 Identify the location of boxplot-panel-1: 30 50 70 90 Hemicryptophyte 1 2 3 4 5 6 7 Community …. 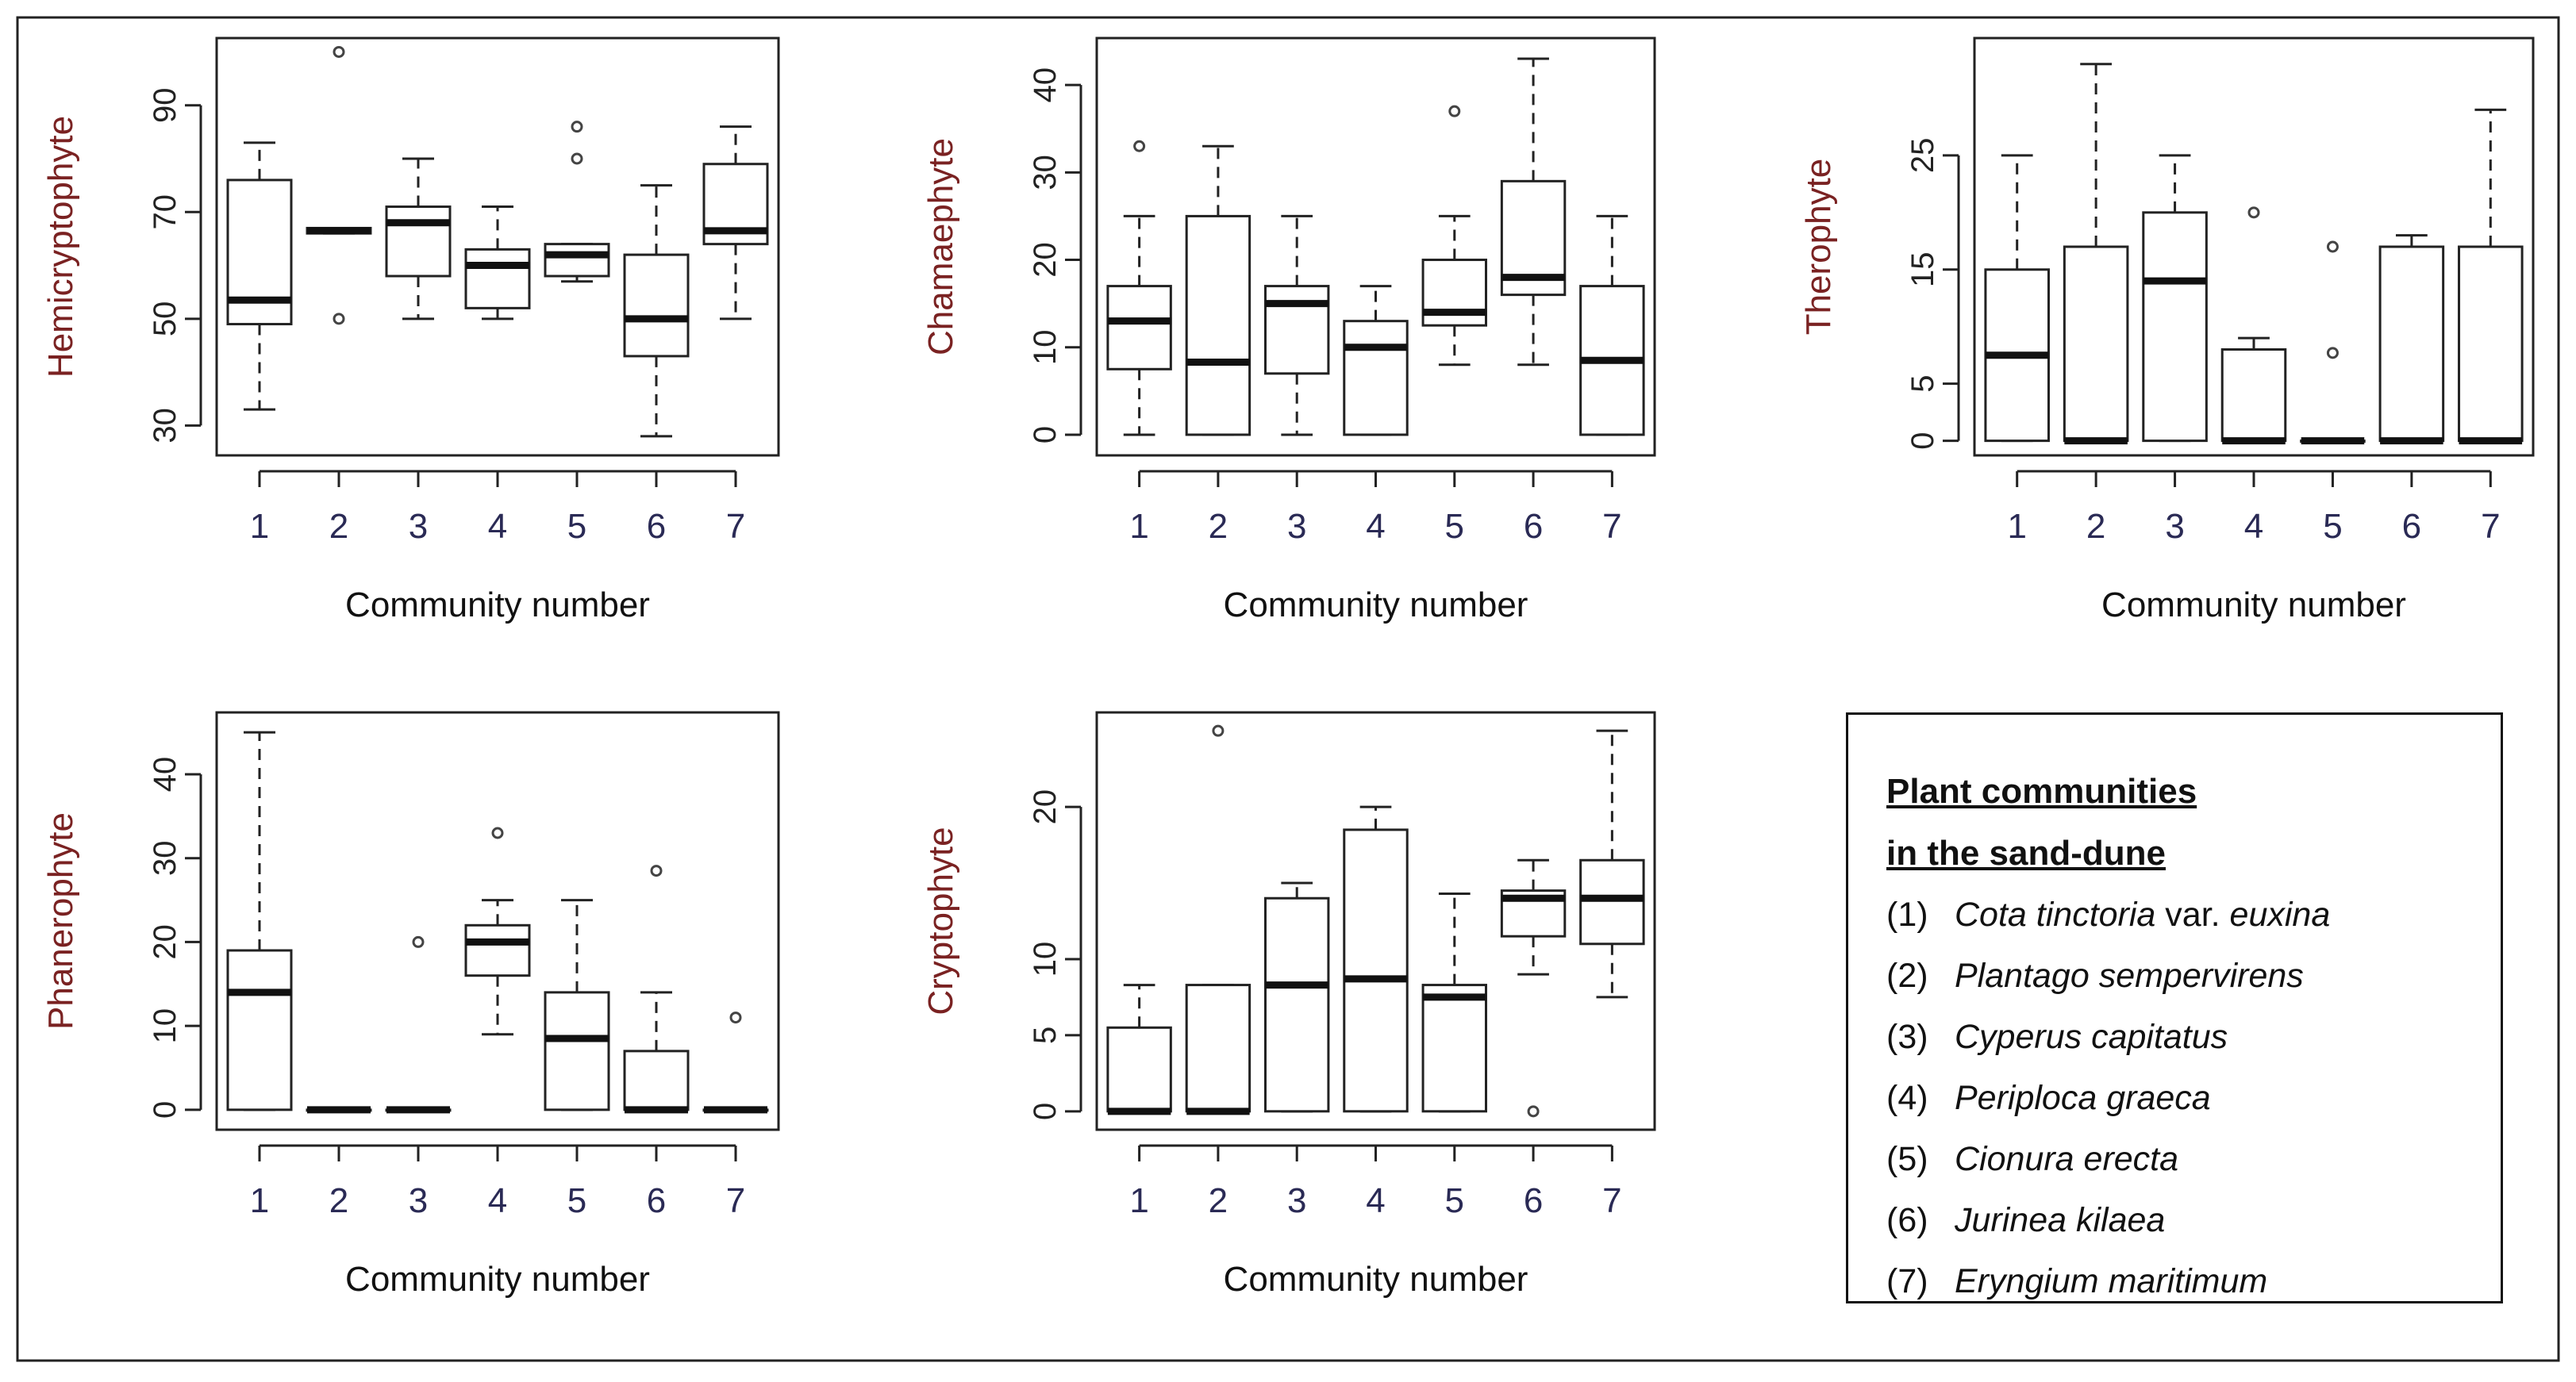
(410, 330).